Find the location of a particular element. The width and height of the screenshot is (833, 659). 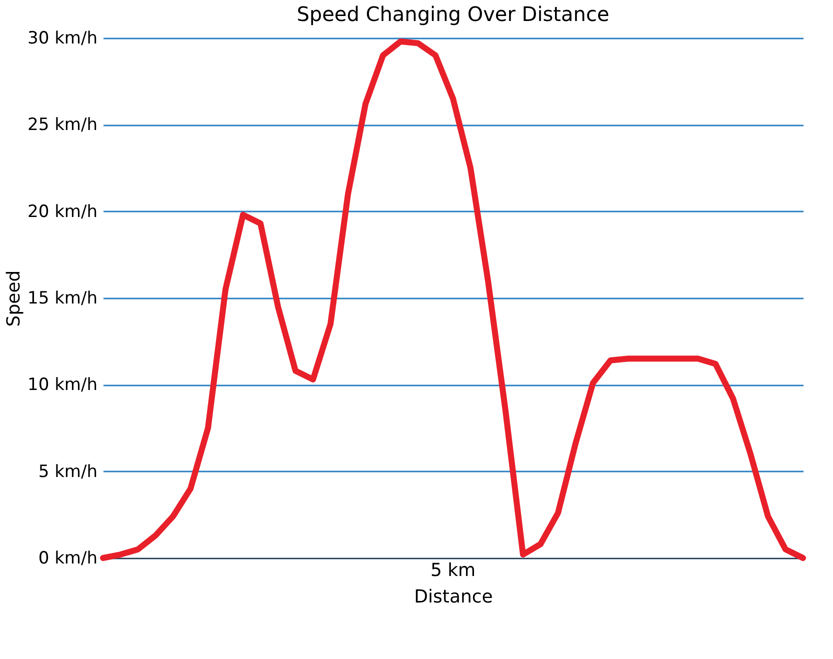

x-axis-title: Distance is located at coordinates (453, 597).